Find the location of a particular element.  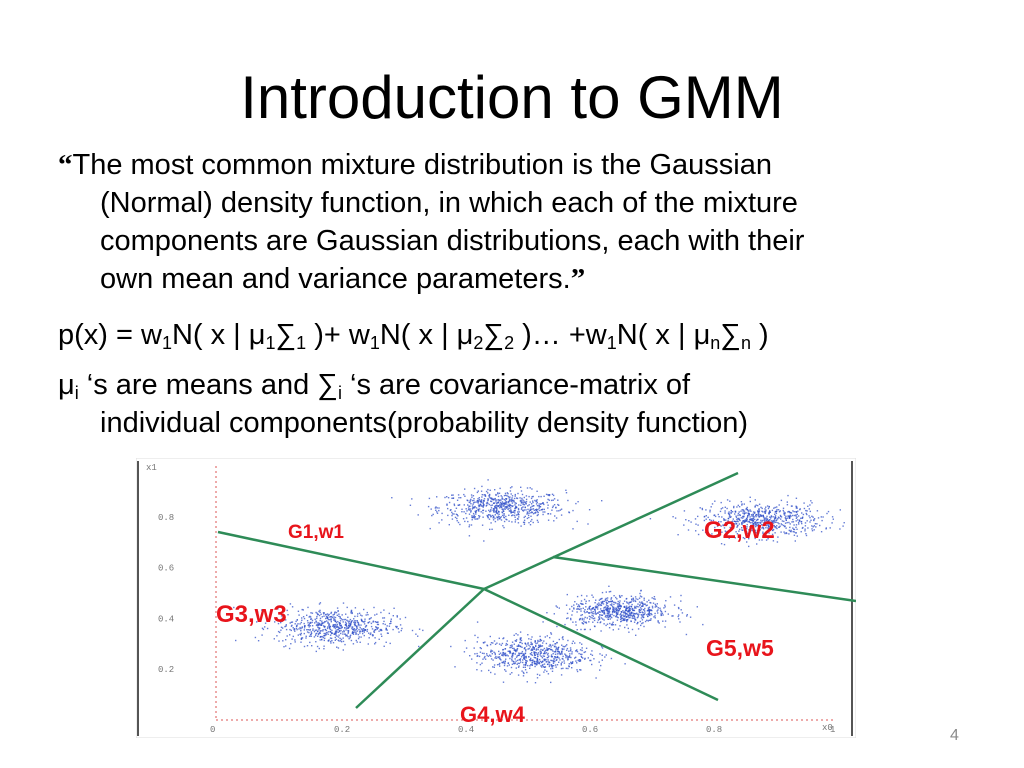

cluster-label-g1: G1,w1 is located at coordinates (316, 532).